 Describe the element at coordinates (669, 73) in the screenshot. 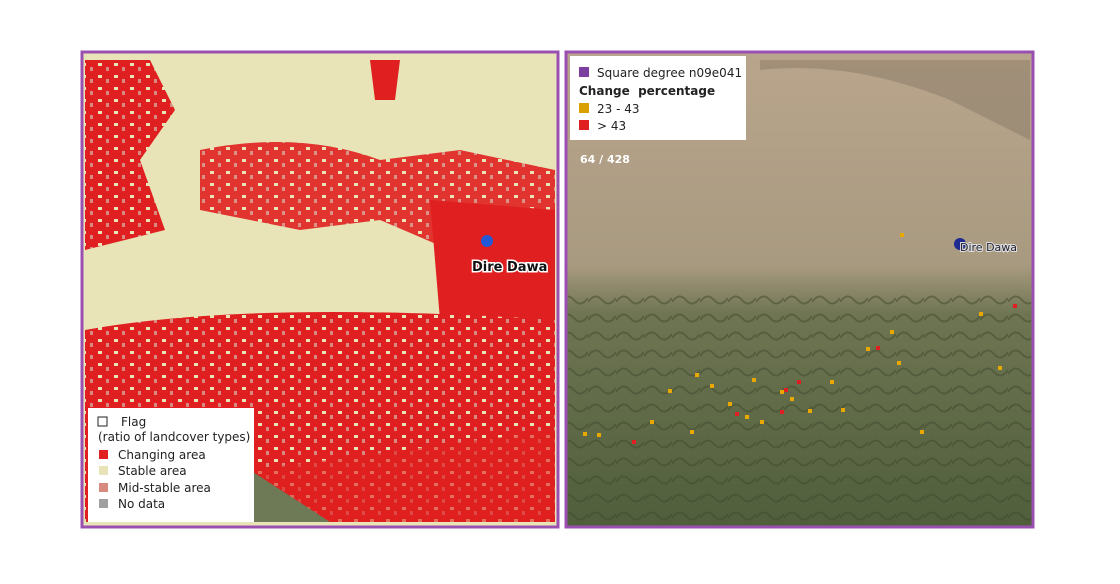

I see `legend-layer: Square degree n09e041` at that location.